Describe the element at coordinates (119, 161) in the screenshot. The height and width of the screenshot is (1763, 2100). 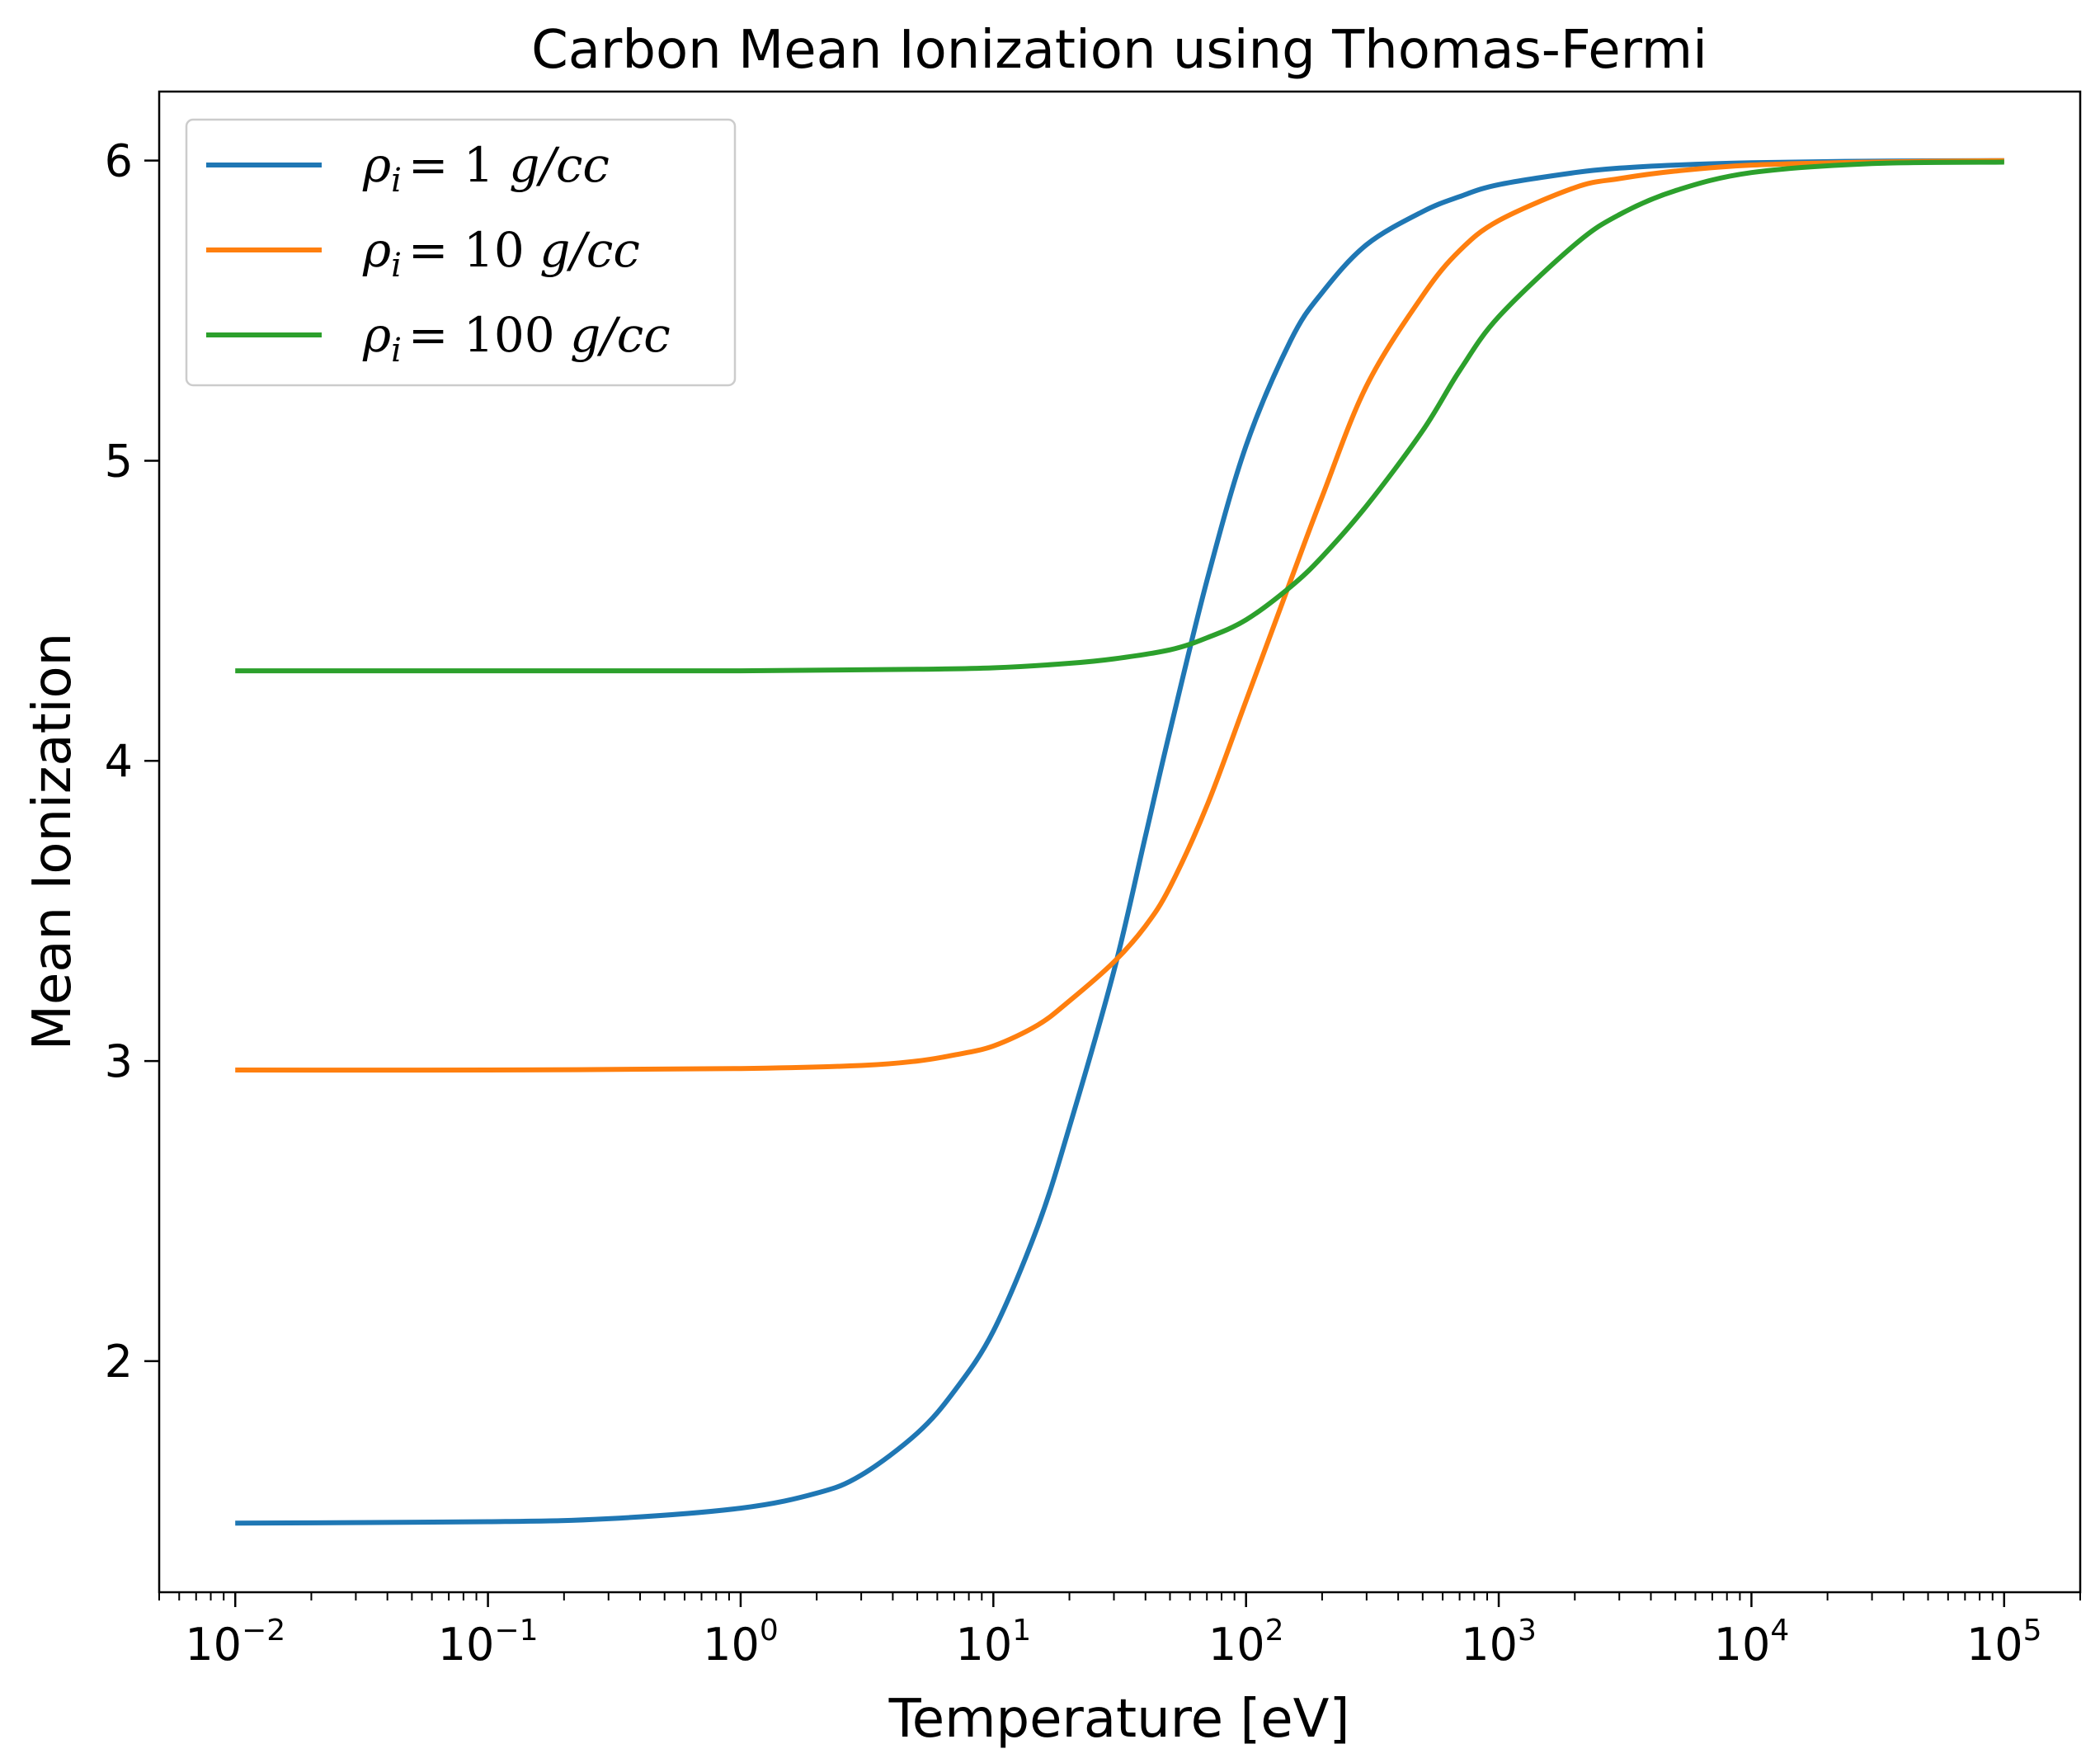
I see `y-tick-label: 6` at that location.